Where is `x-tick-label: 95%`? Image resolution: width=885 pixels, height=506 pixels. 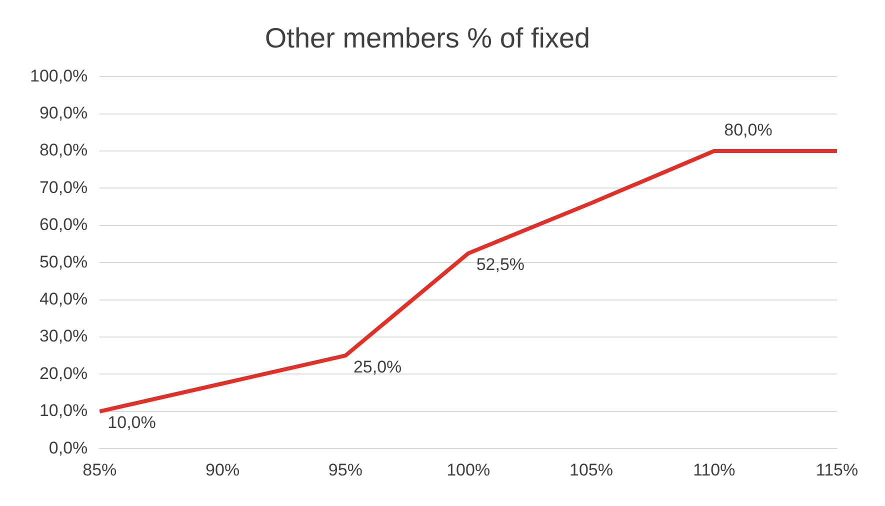 x-tick-label: 95% is located at coordinates (345, 470).